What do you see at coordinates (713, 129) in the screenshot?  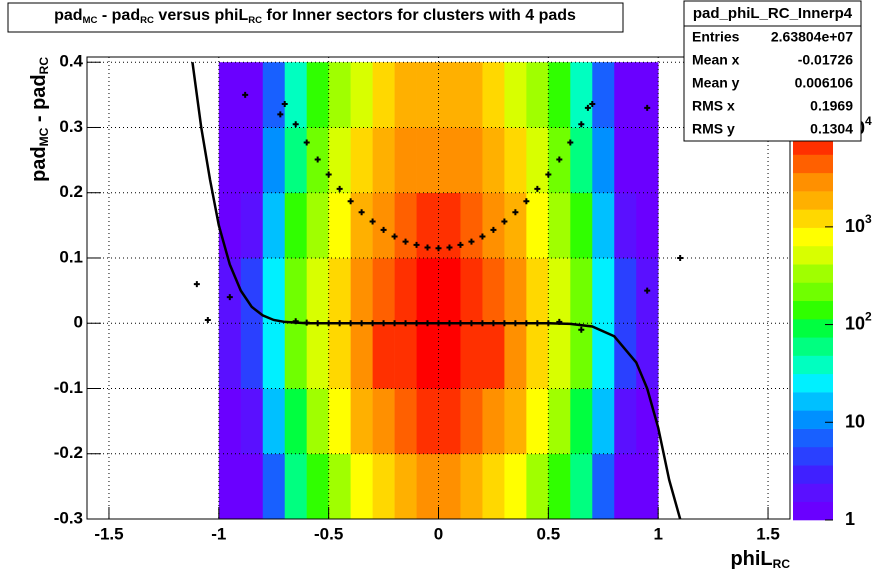 I see `stats-label: RMS y` at bounding box center [713, 129].